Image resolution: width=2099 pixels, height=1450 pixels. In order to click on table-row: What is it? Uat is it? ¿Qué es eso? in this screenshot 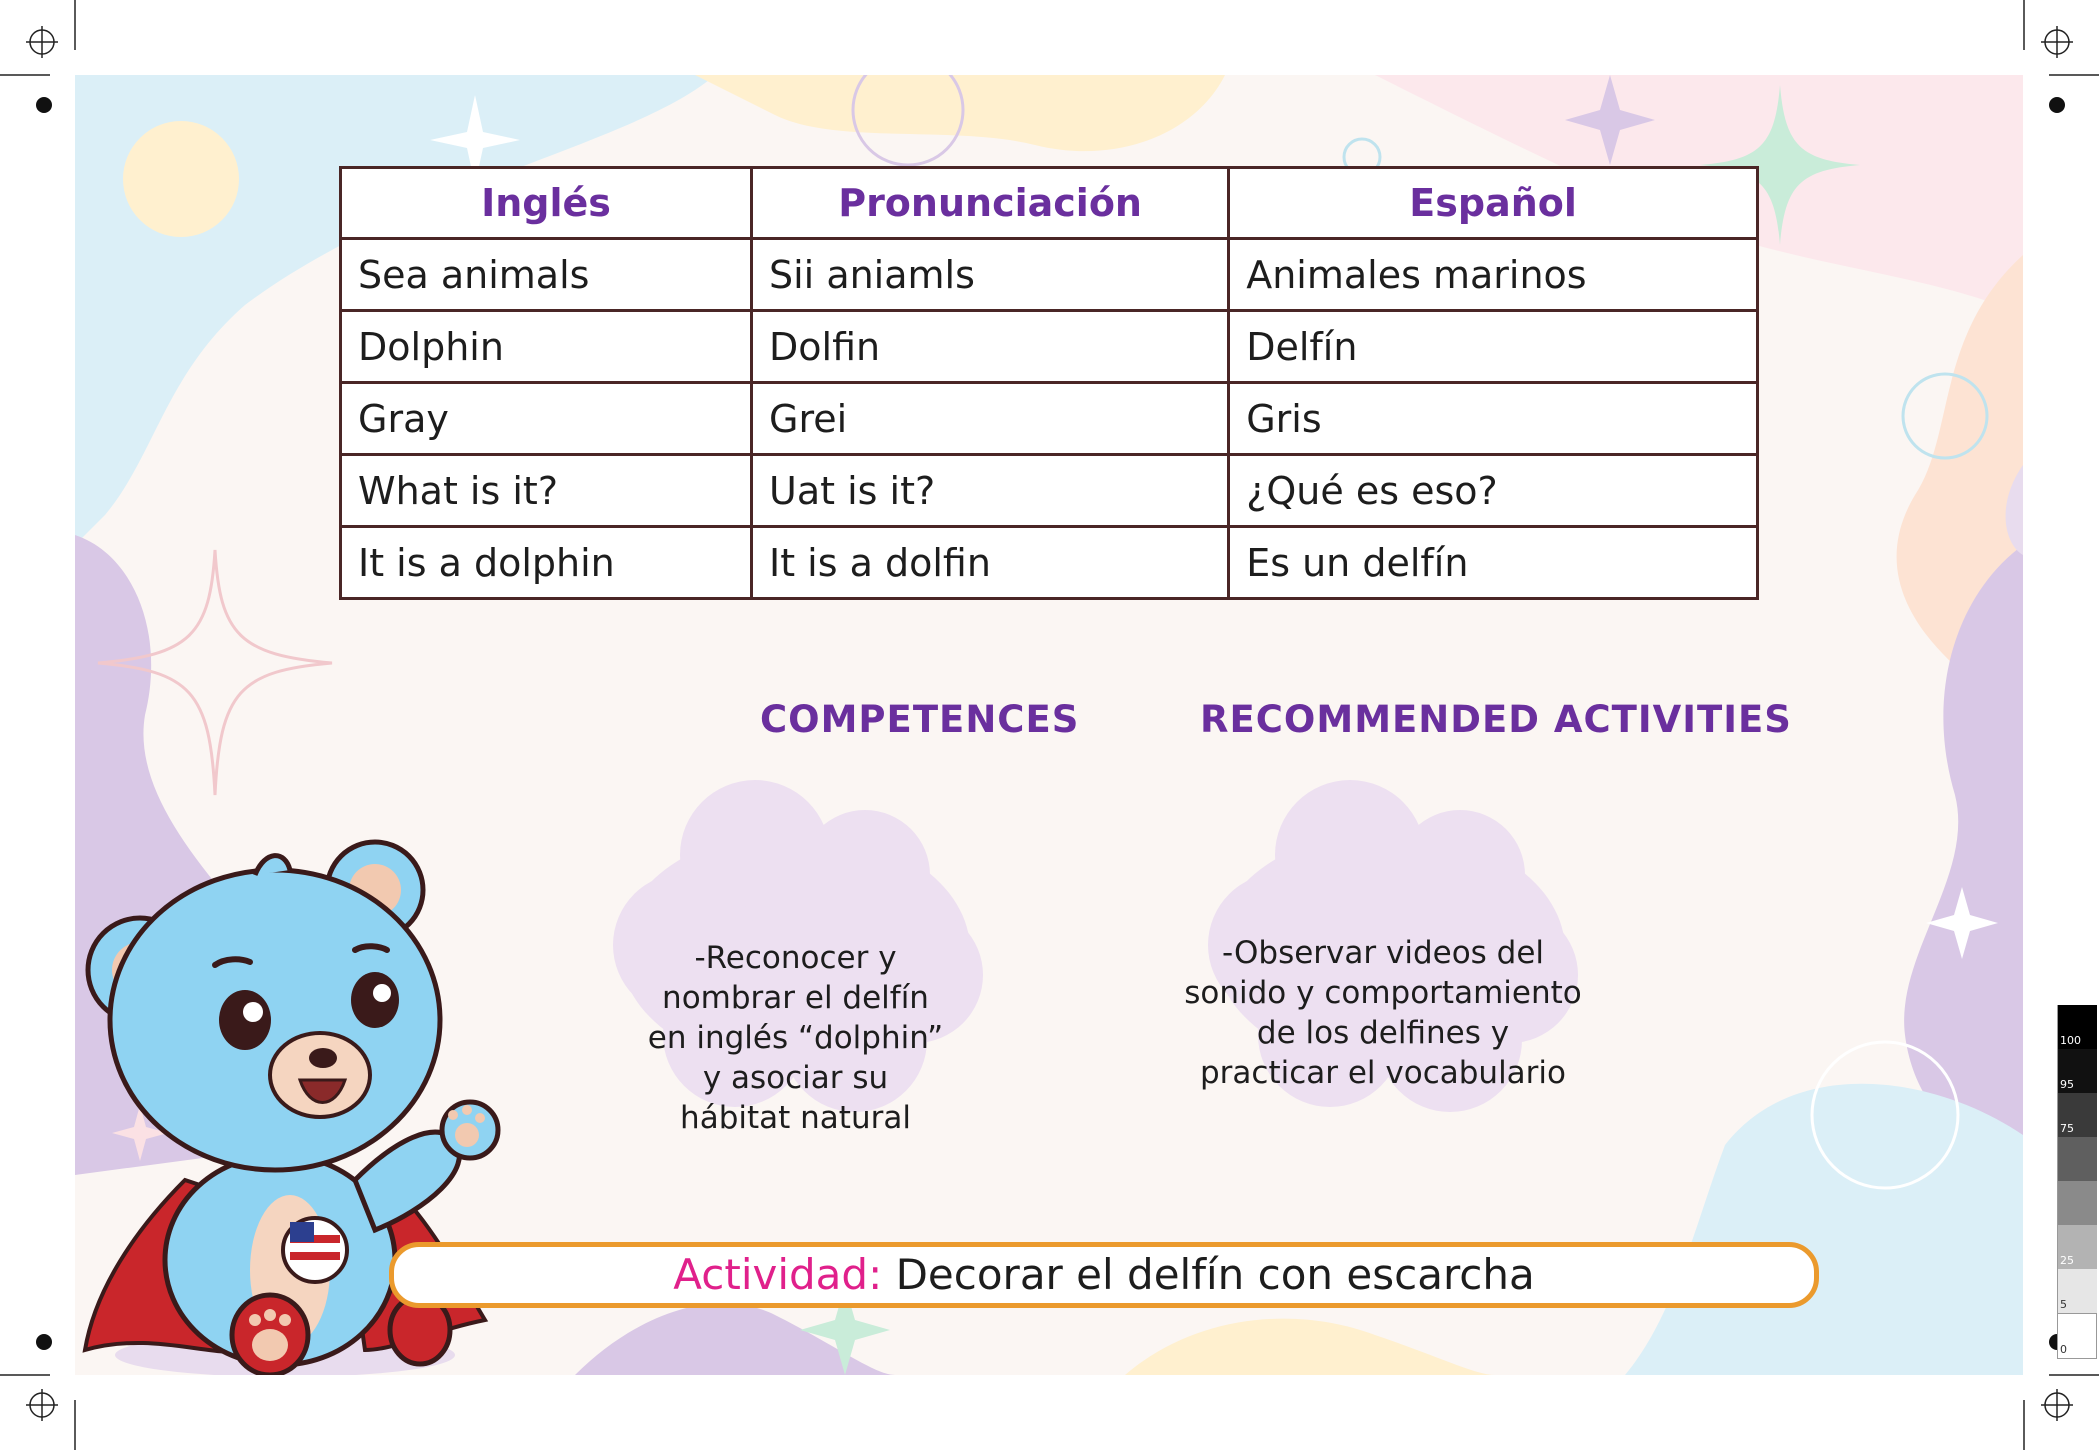, I will do `click(1049, 490)`.